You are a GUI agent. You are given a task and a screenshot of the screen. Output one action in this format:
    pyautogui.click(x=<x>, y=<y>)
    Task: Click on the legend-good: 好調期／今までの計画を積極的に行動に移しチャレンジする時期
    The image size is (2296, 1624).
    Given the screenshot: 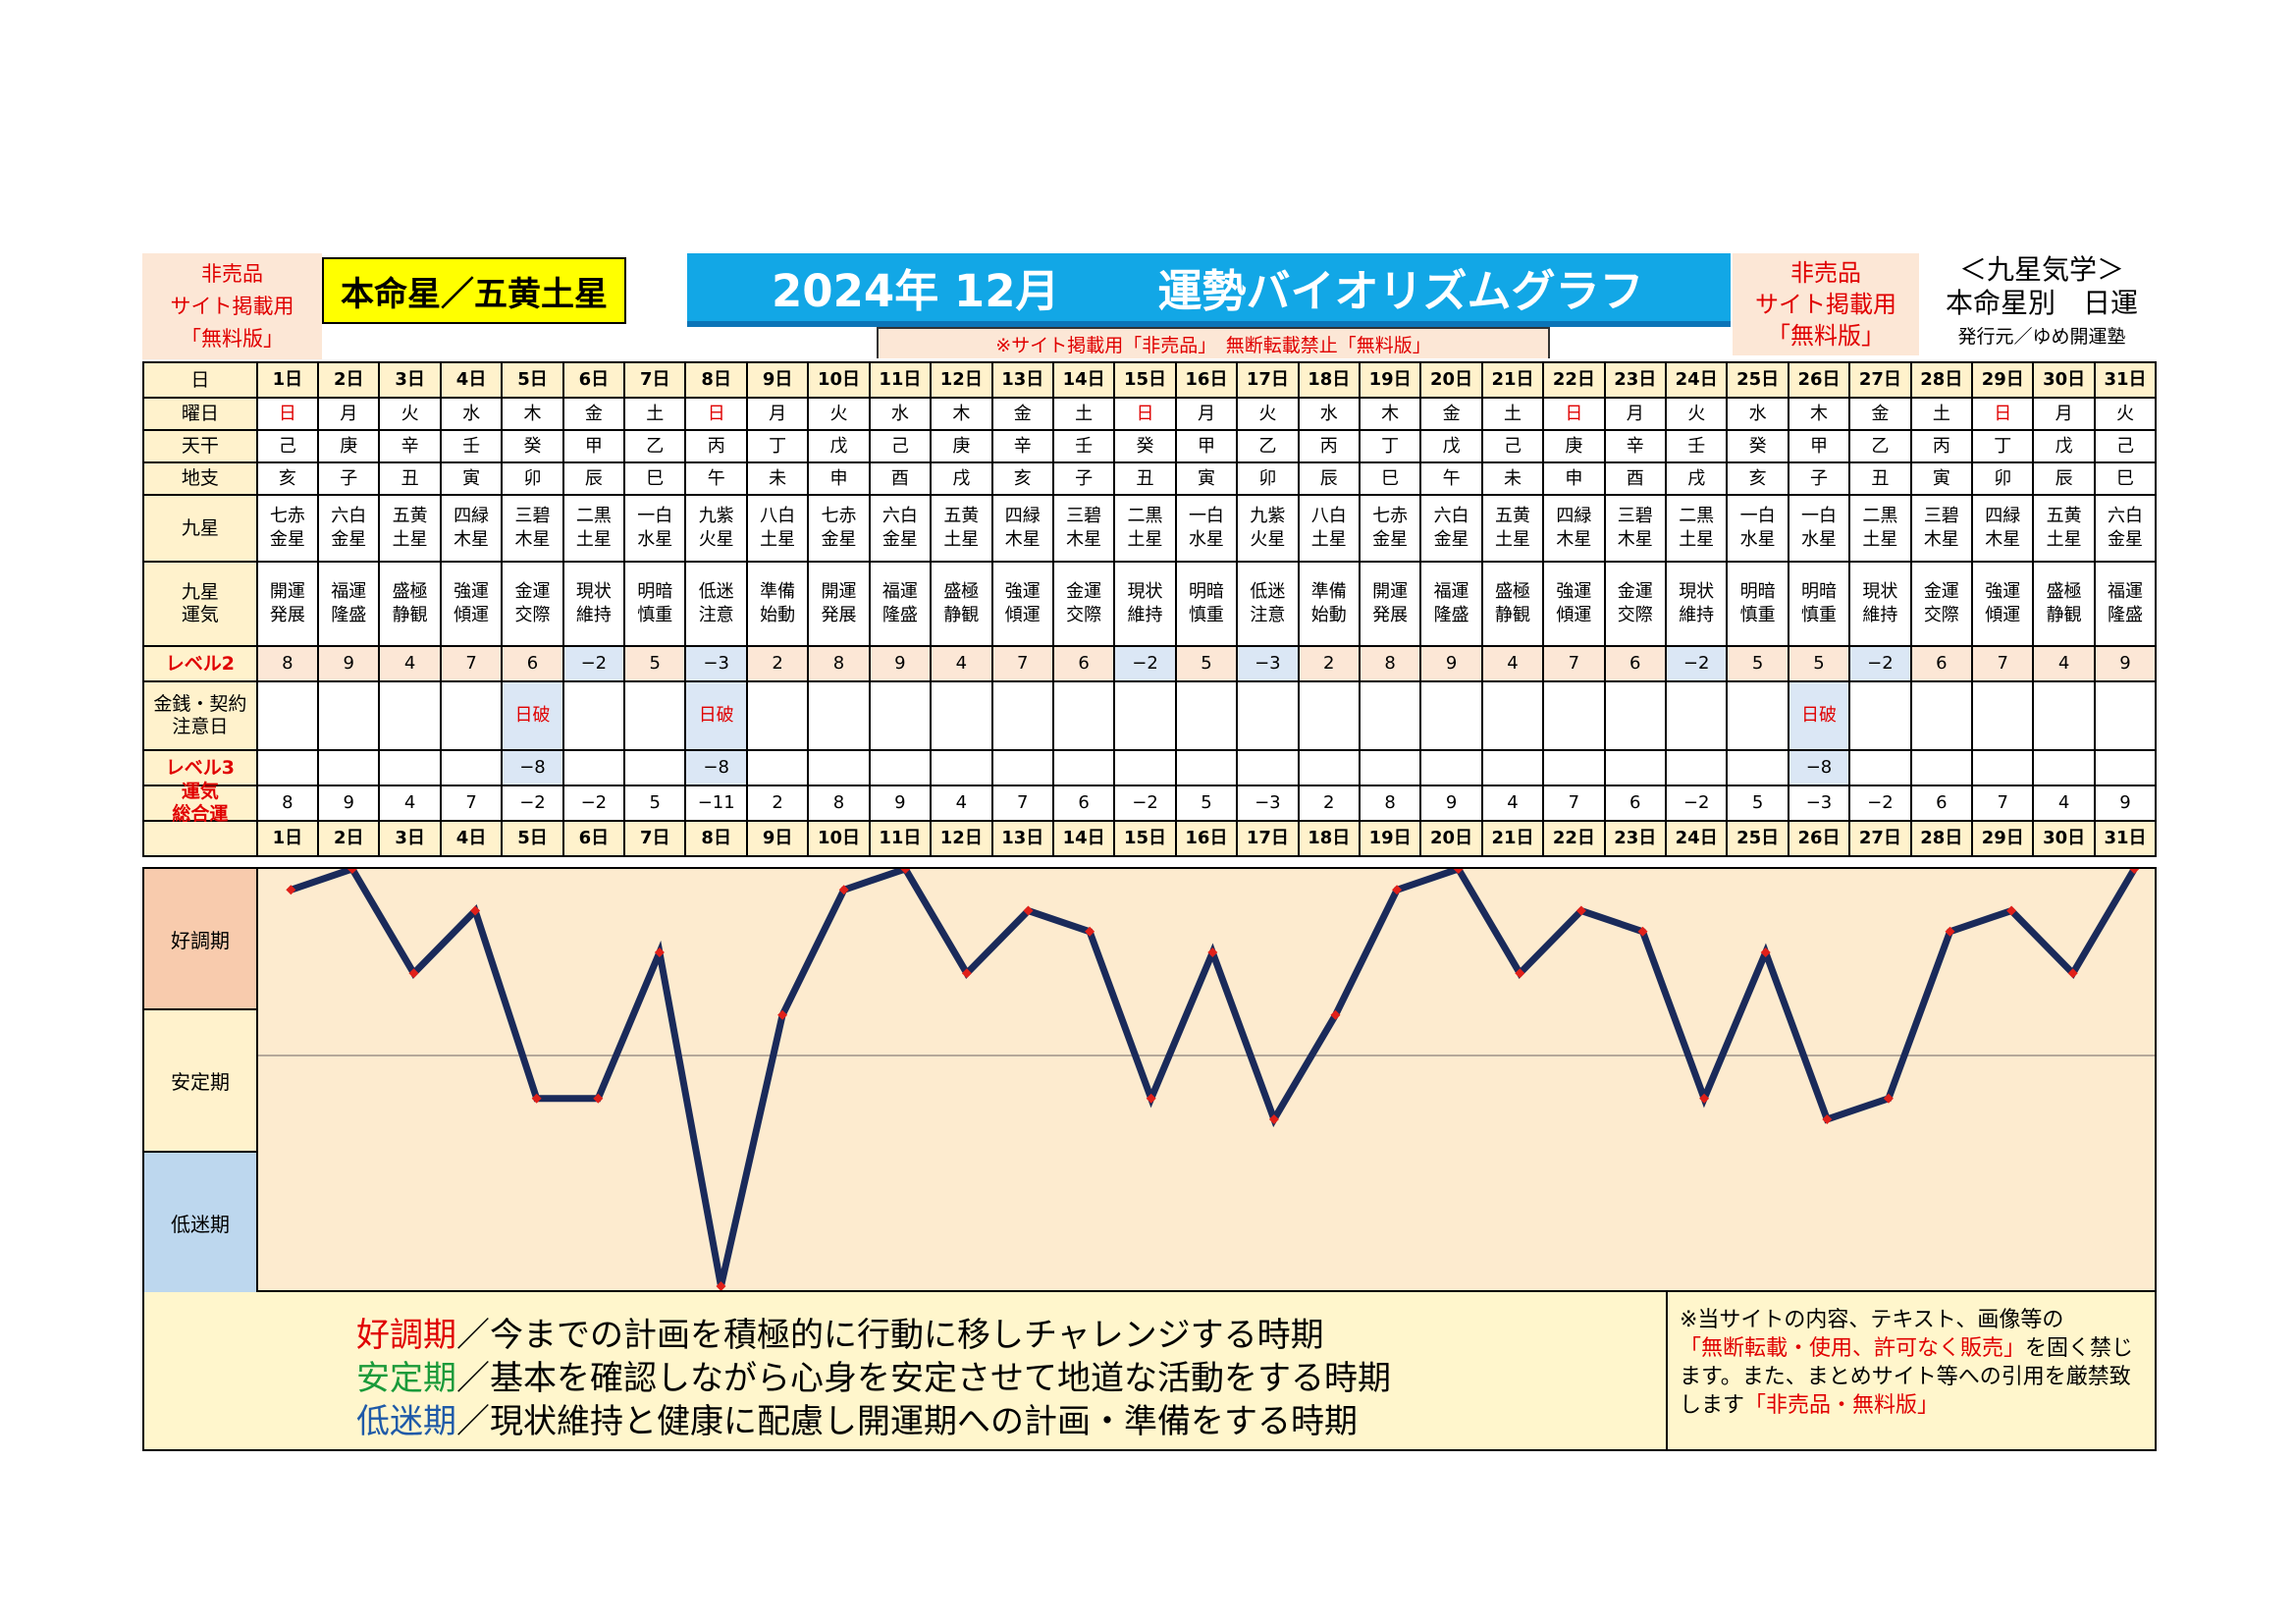 What is the action you would take?
    pyautogui.click(x=840, y=1335)
    